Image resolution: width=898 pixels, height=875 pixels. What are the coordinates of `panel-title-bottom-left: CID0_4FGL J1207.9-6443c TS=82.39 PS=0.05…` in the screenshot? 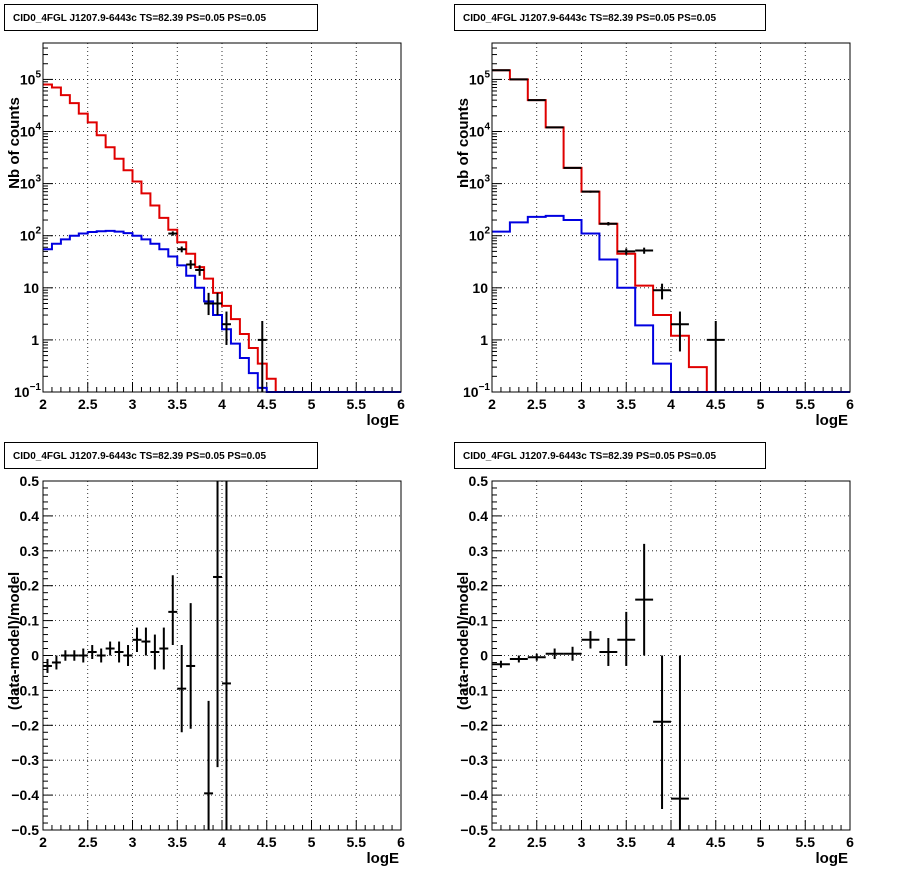 It's located at (161, 455).